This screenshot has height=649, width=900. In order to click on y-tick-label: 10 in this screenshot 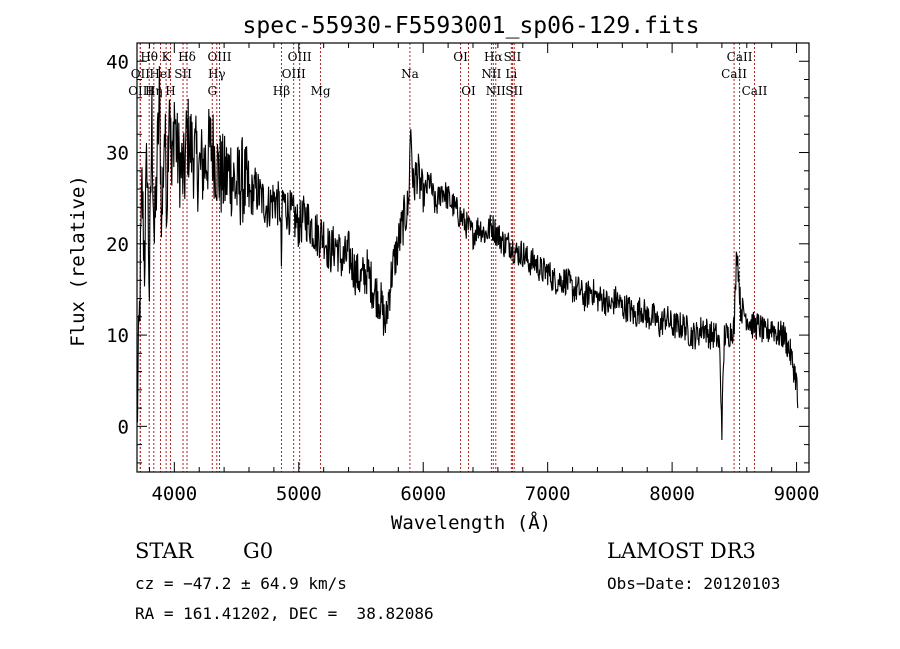, I will do `click(117, 336)`.